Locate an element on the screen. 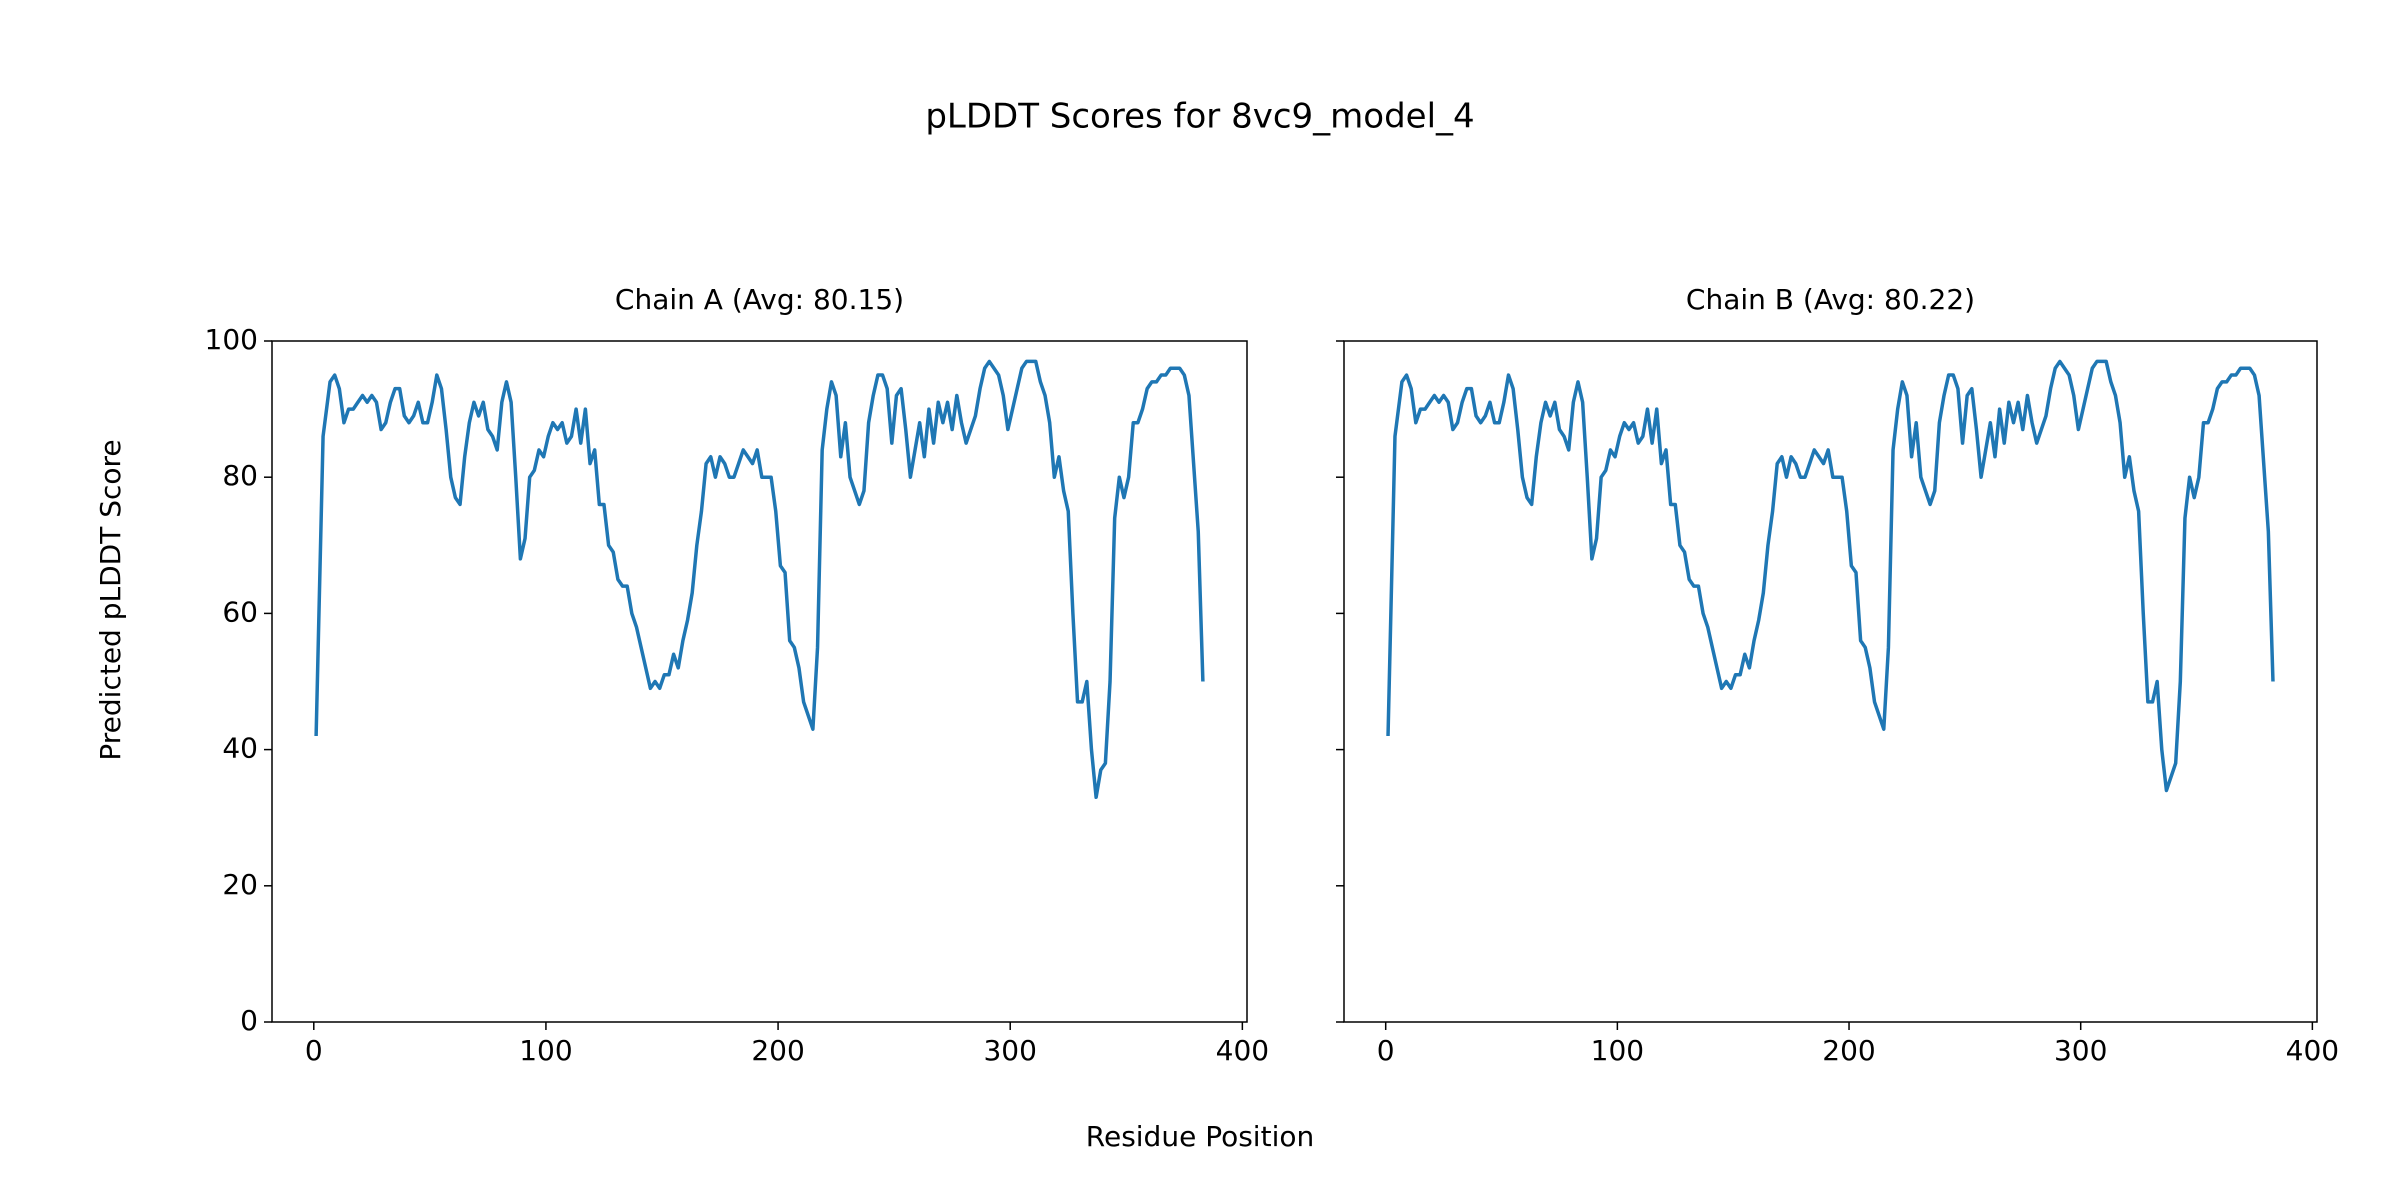 The height and width of the screenshot is (1200, 2400). y-tick-label: 60 is located at coordinates (240, 611).